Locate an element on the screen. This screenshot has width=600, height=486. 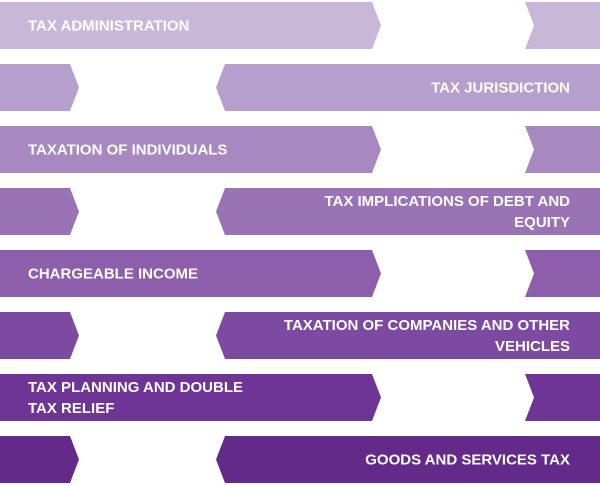
row-chargeable-income: CHARGEABLE INCOME 10% is located at coordinates (300, 274).